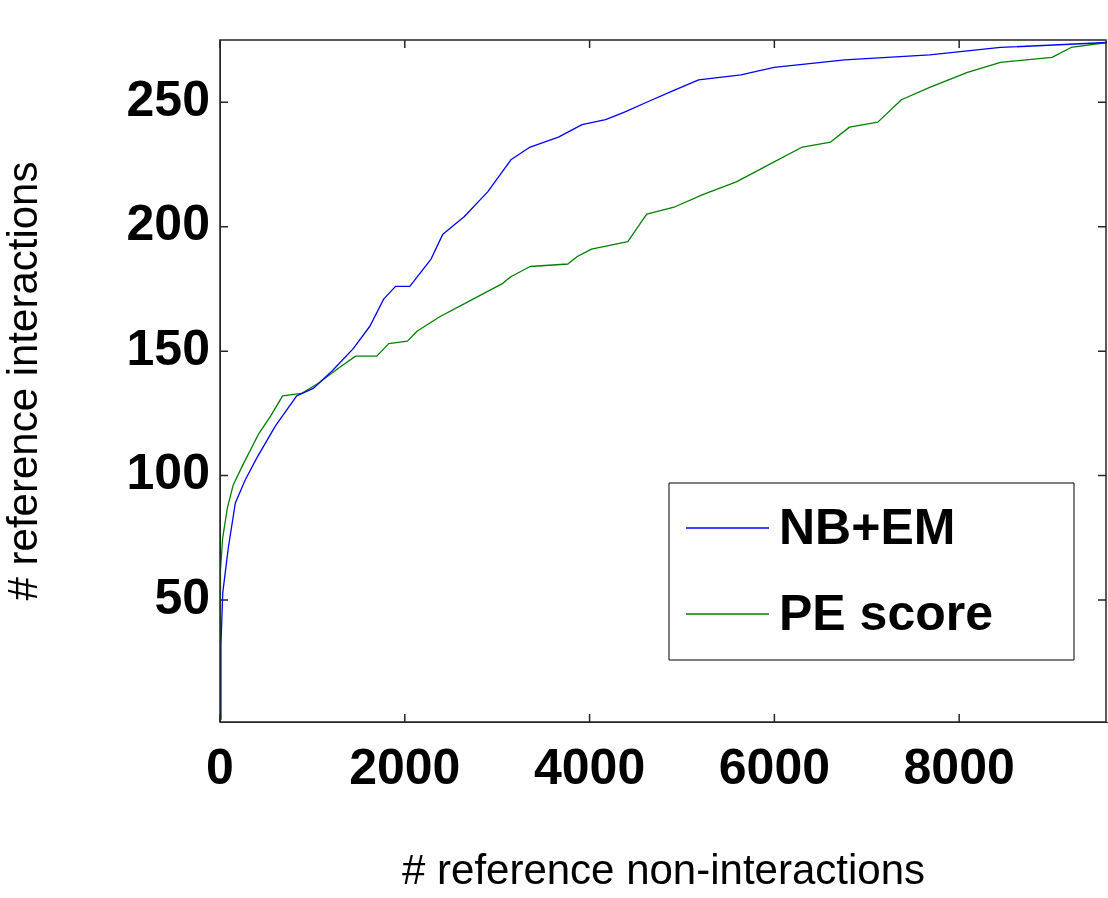  I want to click on x-tick-label: 4000, so click(589, 766).